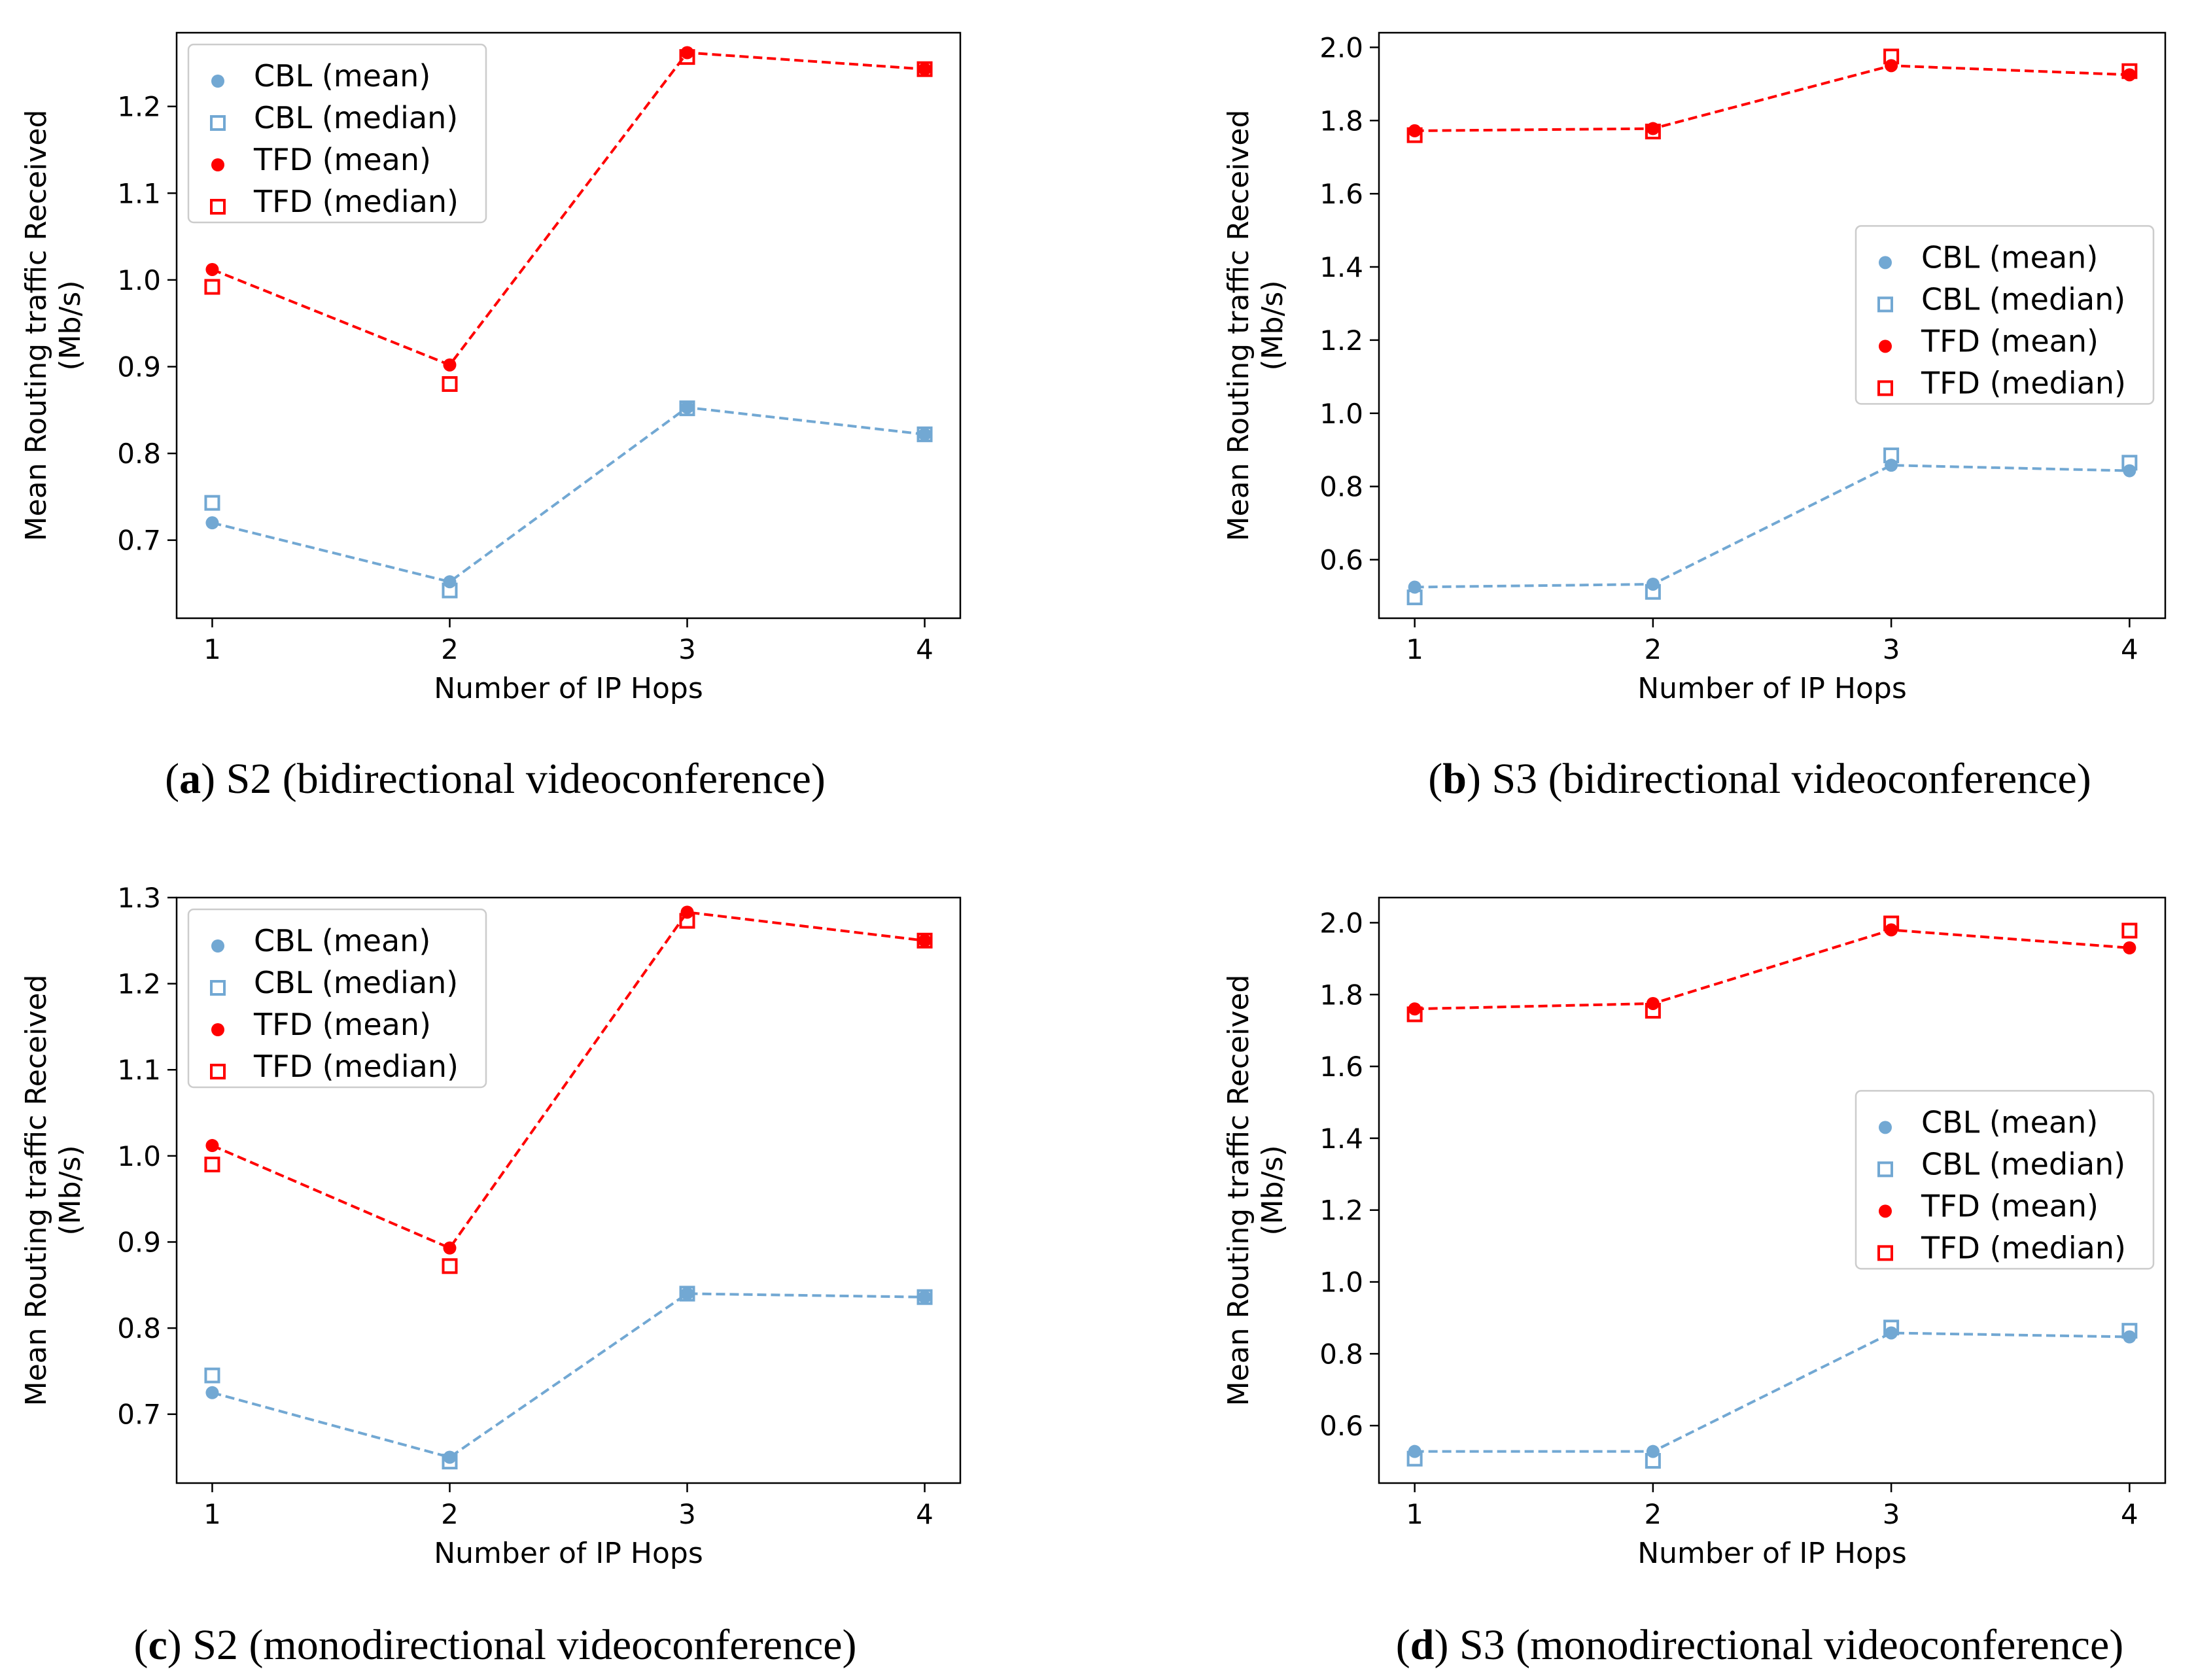 The width and height of the screenshot is (2196, 1680). What do you see at coordinates (139, 367) in the screenshot?
I see `y-tick-label: 0.9` at bounding box center [139, 367].